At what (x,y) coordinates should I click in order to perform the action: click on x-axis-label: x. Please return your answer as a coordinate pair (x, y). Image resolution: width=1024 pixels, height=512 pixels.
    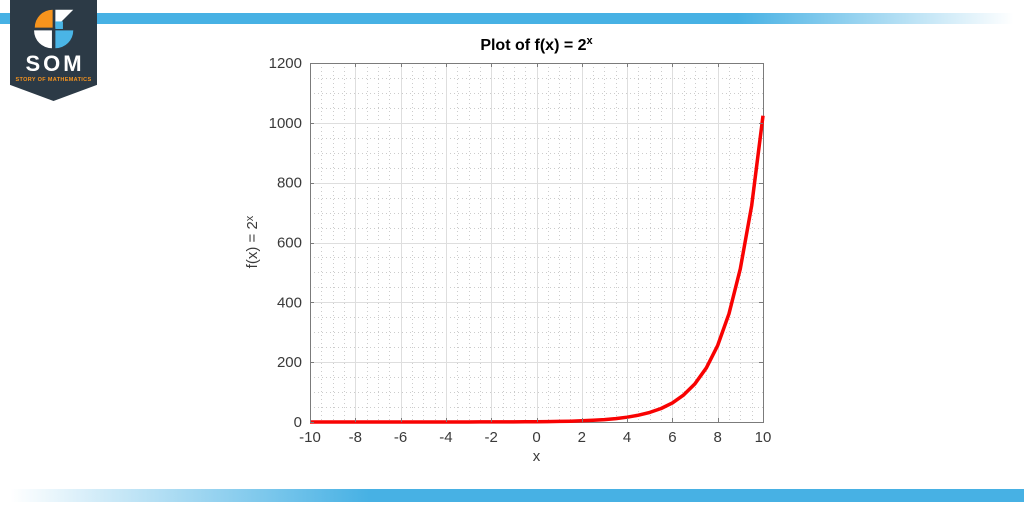
    Looking at the image, I should click on (536, 456).